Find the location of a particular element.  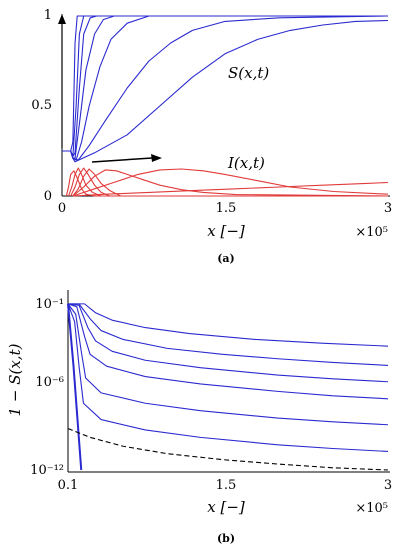

panel-a-annotation-i: I(x,t) is located at coordinates (246, 163).